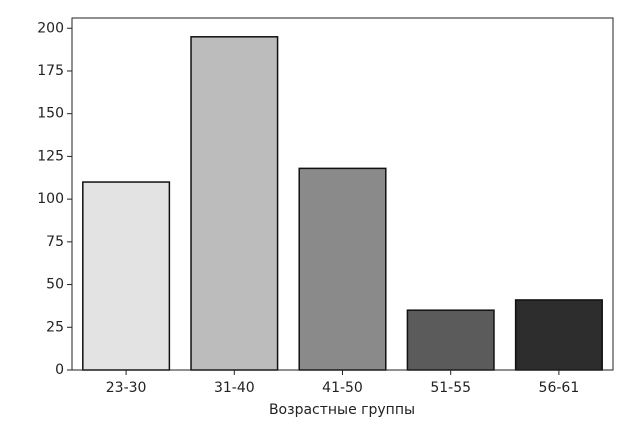 Image resolution: width=642 pixels, height=429 pixels. Describe the element at coordinates (50, 114) in the screenshot. I see `y-tick-label: 150` at that location.